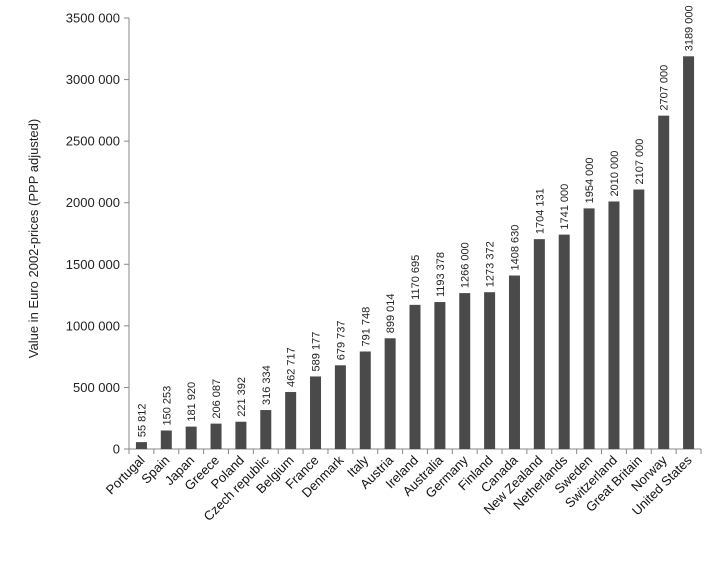  I want to click on bar-value-label: 181 920, so click(192, 402).